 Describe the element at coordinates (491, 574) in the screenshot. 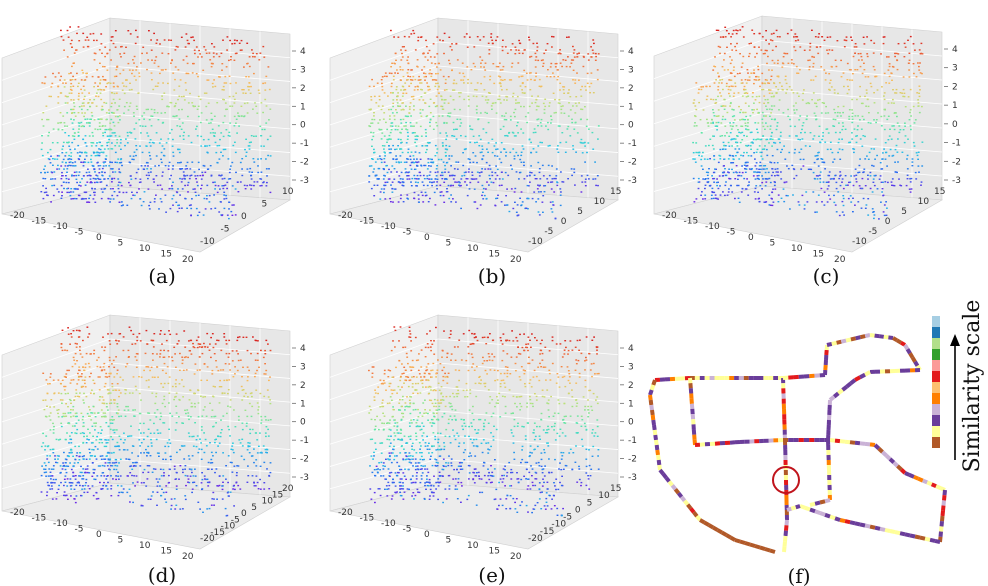

I see `panel-caption-e: (e)` at that location.